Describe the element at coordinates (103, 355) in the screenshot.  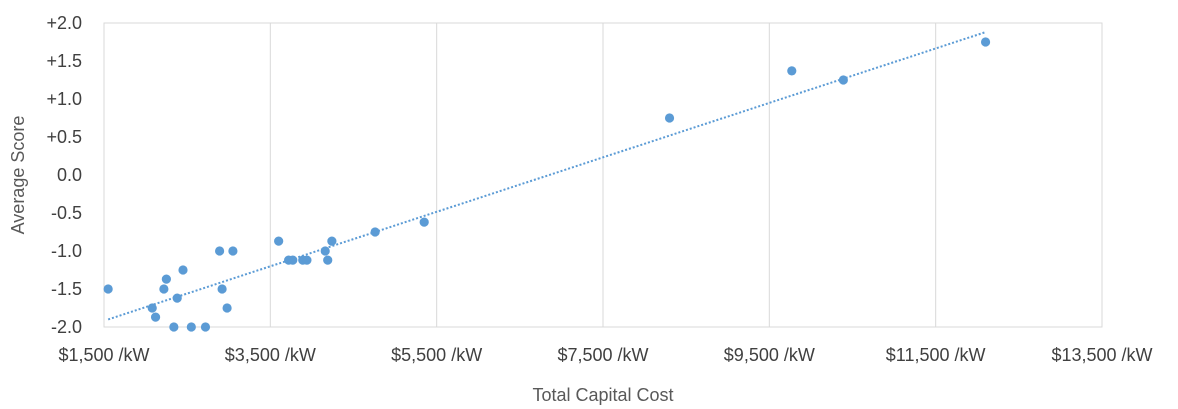
I see `x-tick-label: $1,500 /kW` at that location.